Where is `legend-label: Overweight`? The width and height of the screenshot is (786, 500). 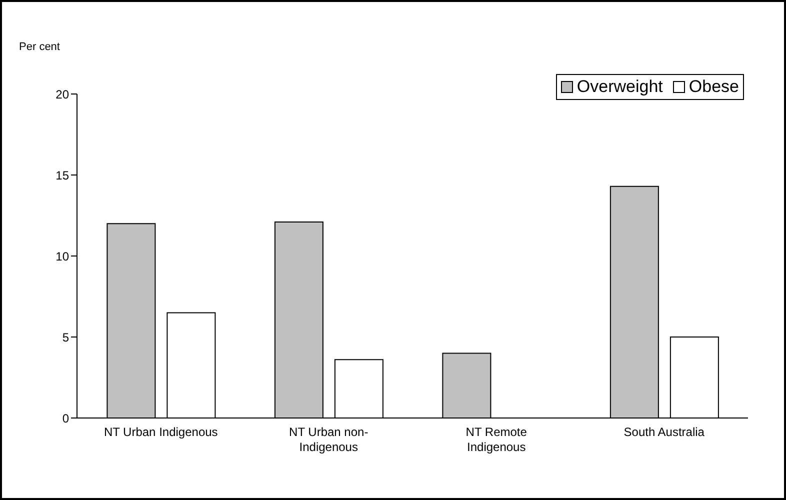
legend-label: Overweight is located at coordinates (619, 87).